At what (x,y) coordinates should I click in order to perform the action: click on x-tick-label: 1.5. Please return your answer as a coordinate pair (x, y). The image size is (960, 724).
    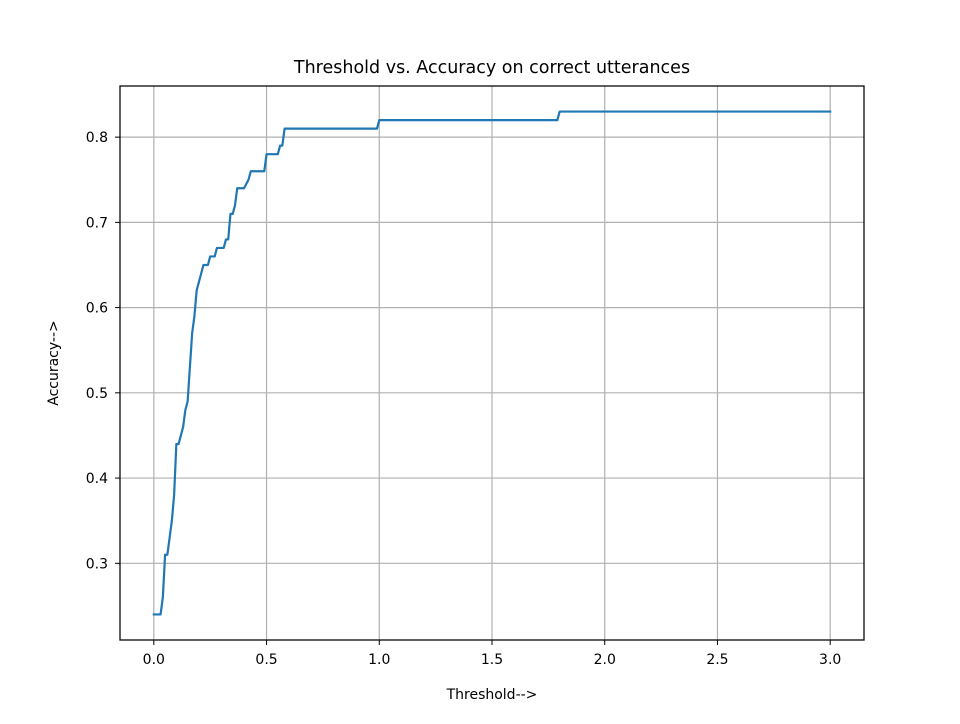
    Looking at the image, I should click on (492, 660).